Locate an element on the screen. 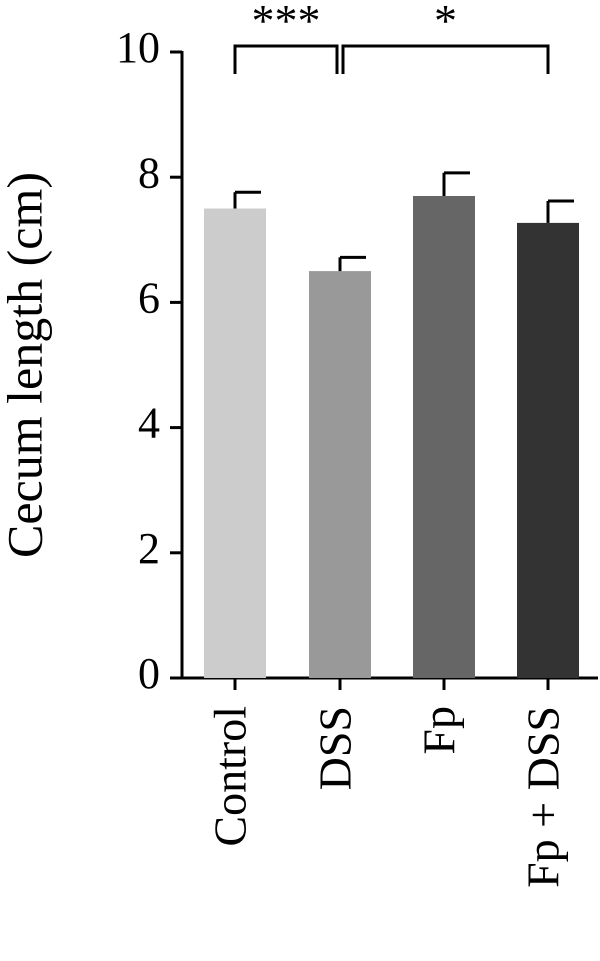 The image size is (600, 961). y-tick-label: 4 is located at coordinates (149, 423).